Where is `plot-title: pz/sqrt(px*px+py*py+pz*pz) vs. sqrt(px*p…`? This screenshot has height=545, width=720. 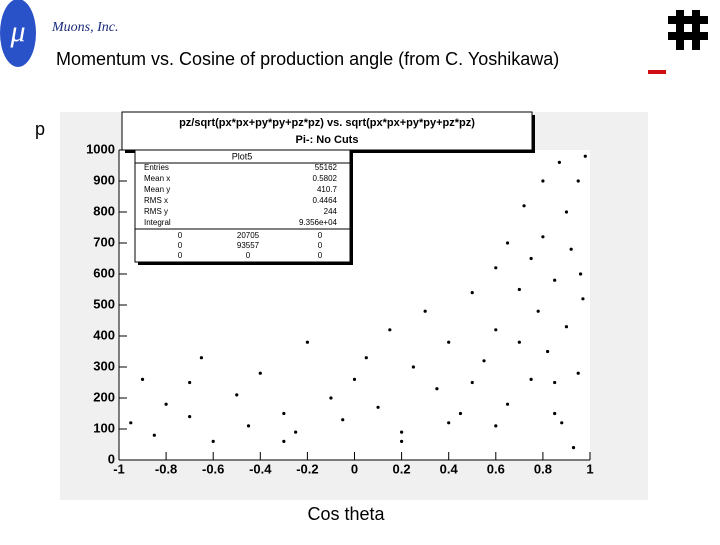
plot-title: pz/sqrt(px*px+py*py+pz*pz) vs. sqrt(px*p… is located at coordinates (327, 123).